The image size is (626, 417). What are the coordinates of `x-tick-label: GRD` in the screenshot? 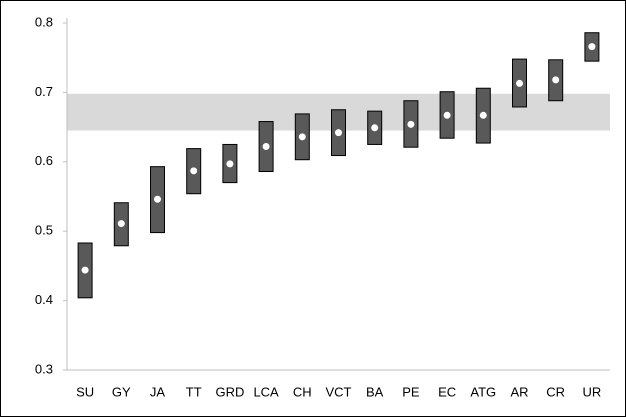 It's located at (229, 391).